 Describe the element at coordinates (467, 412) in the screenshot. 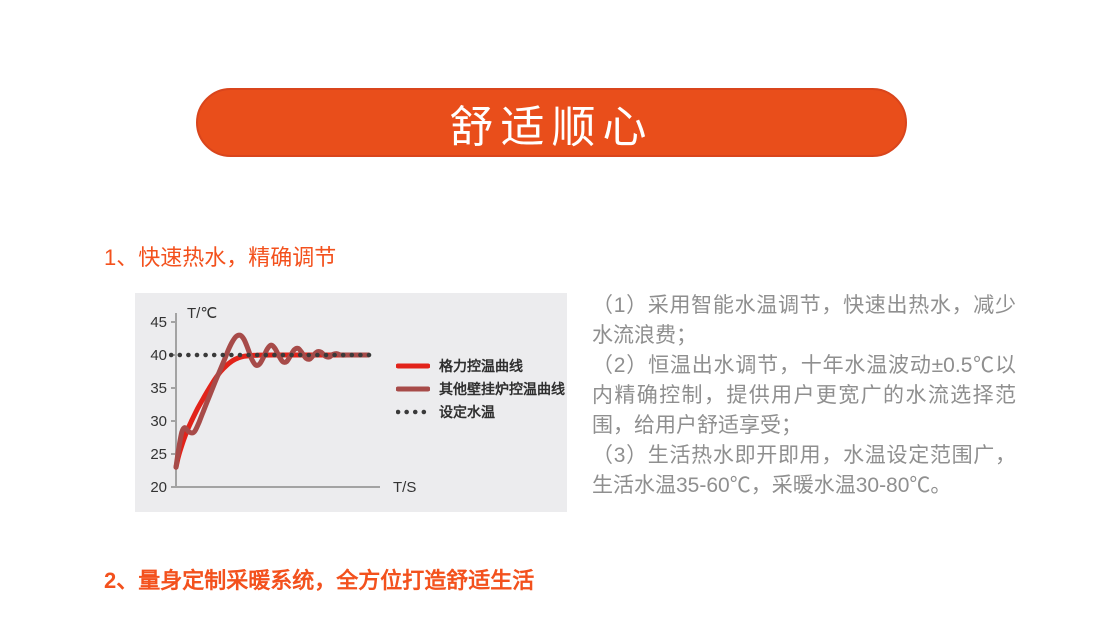

I see `legend-label: 设定水温` at that location.